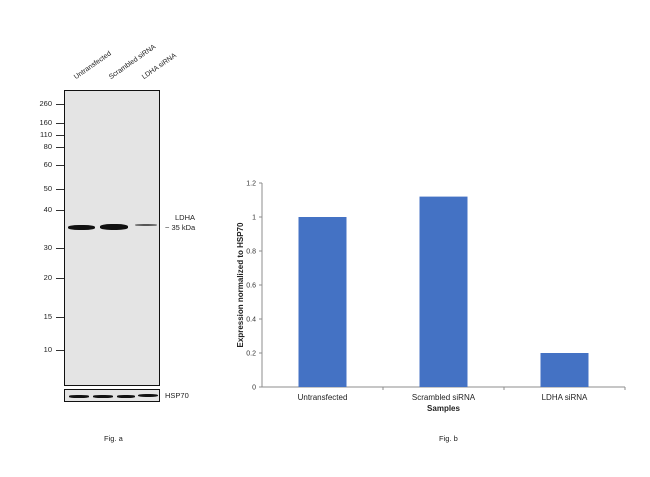 The image size is (650, 477). What do you see at coordinates (113, 438) in the screenshot?
I see `caption-fig-a: Fig. a` at bounding box center [113, 438].